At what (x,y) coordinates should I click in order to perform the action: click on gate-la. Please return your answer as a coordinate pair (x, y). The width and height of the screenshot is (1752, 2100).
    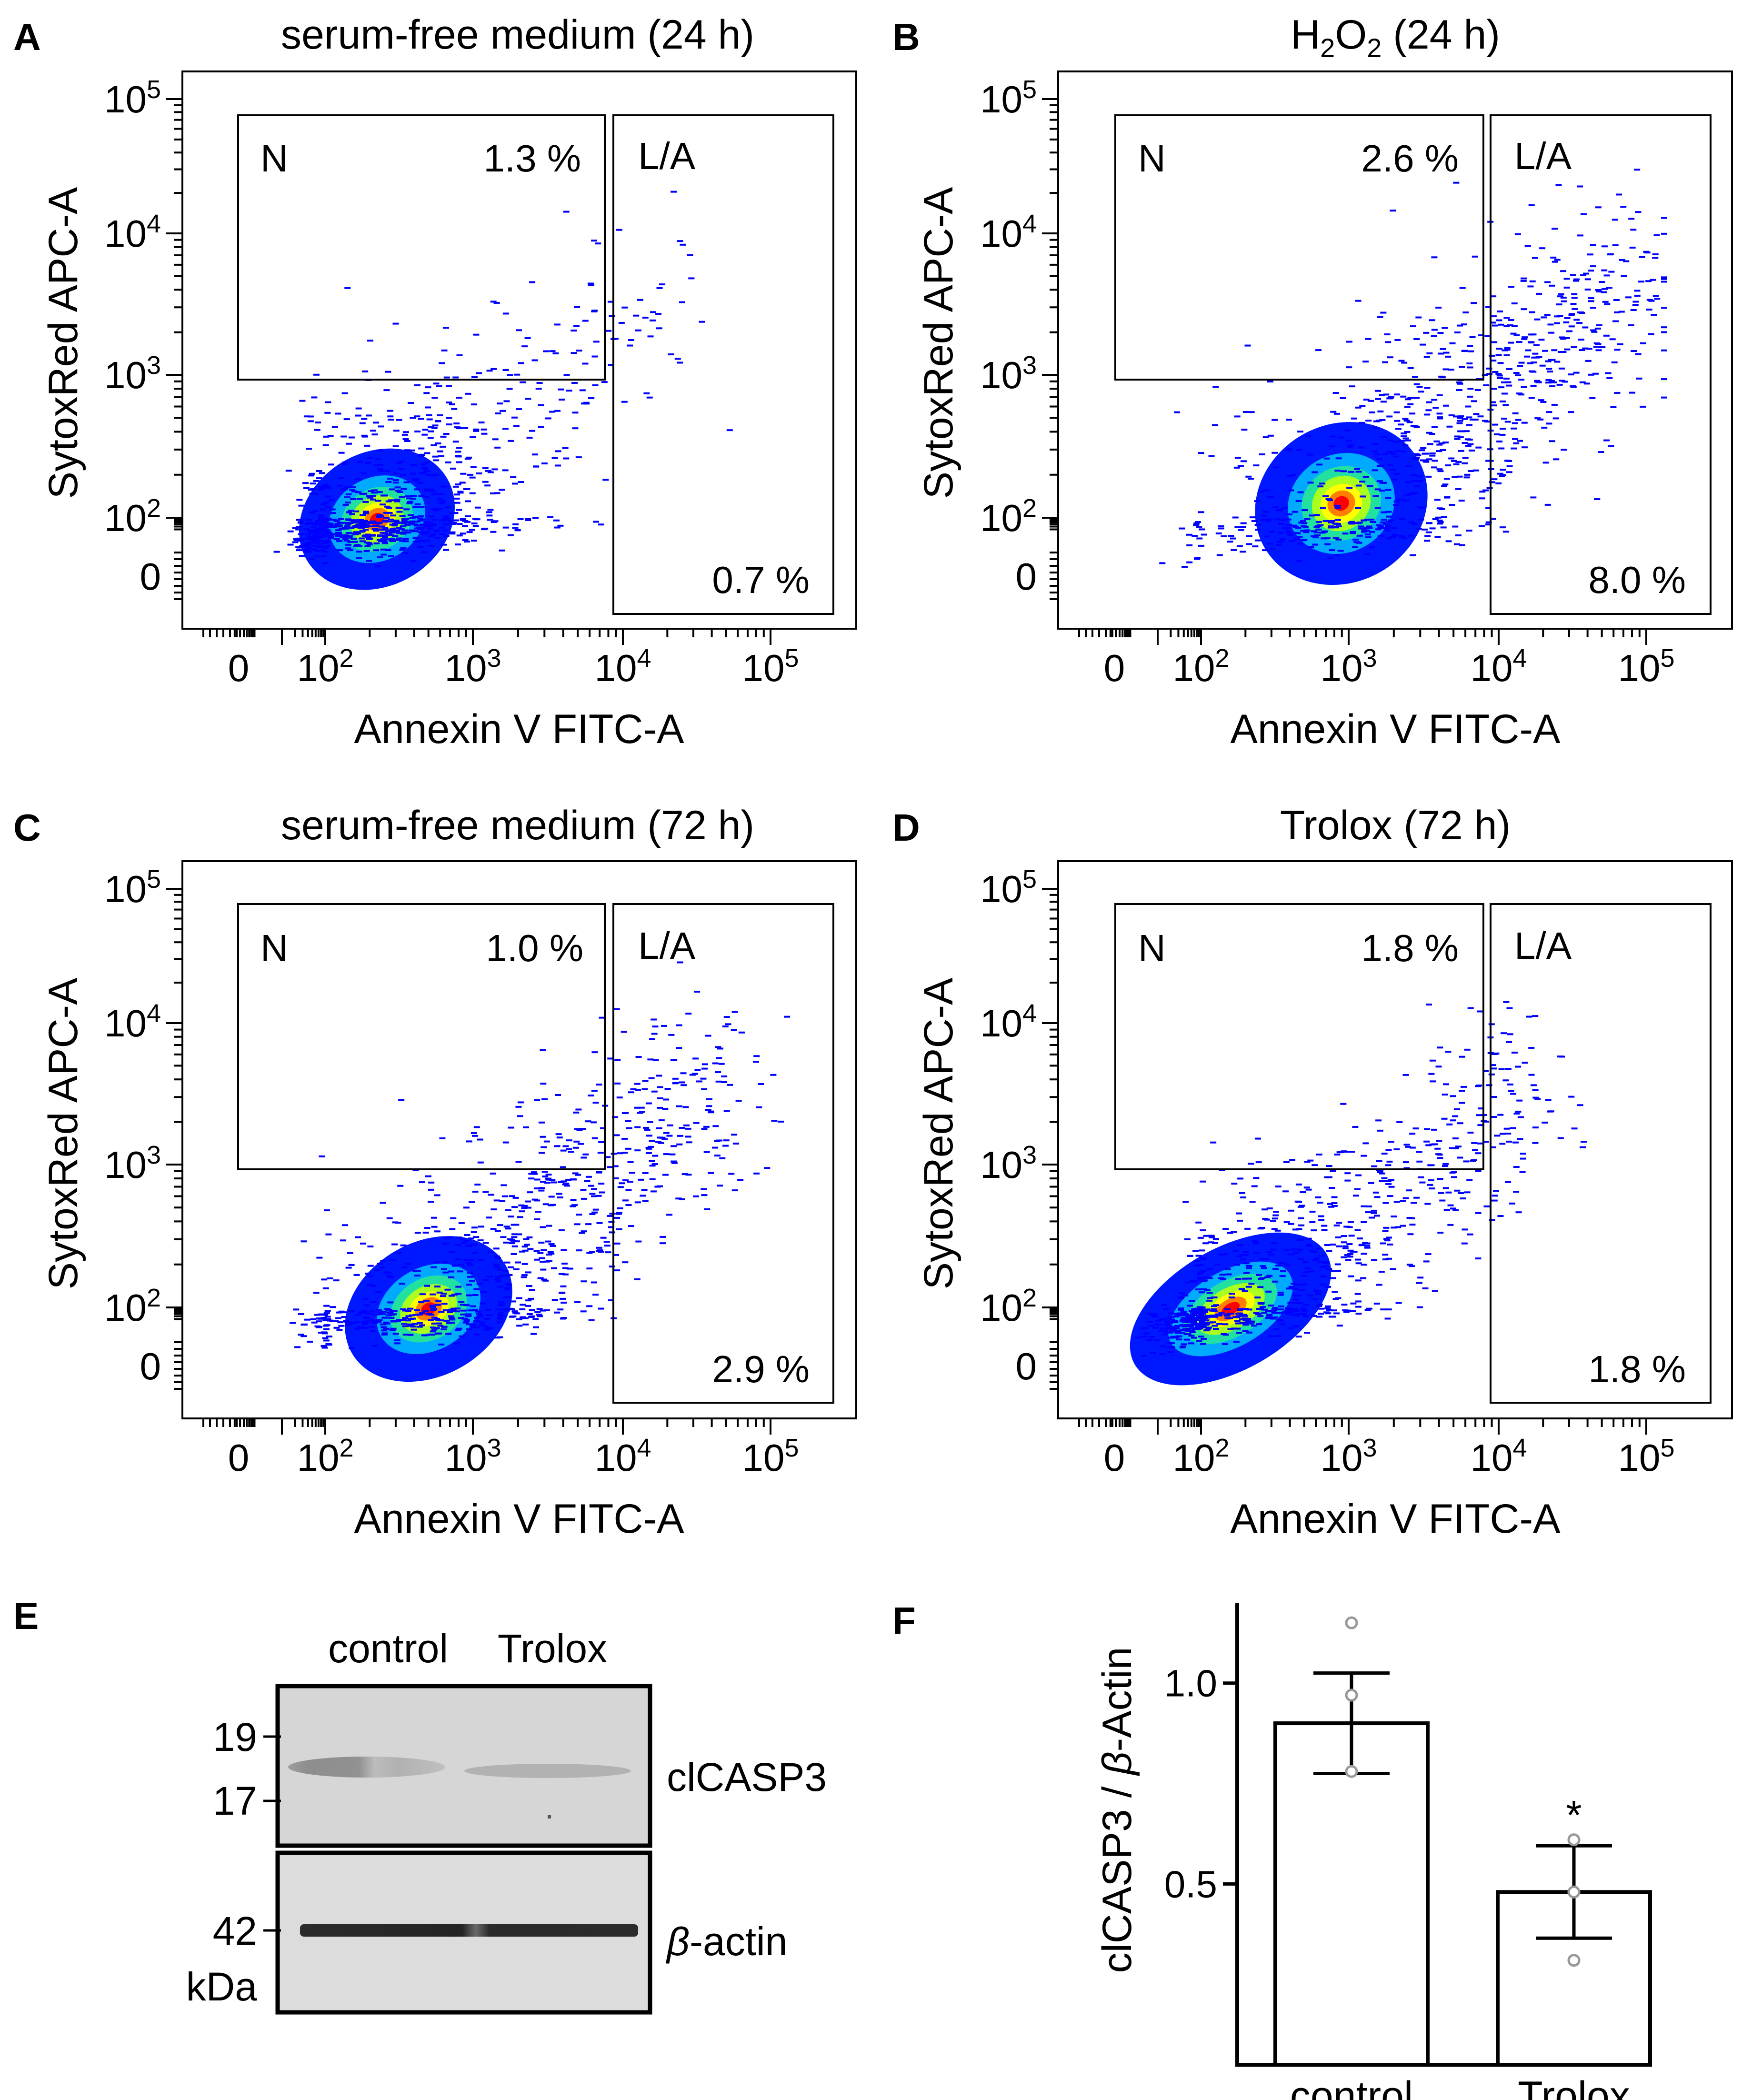
    Looking at the image, I should click on (1601, 364).